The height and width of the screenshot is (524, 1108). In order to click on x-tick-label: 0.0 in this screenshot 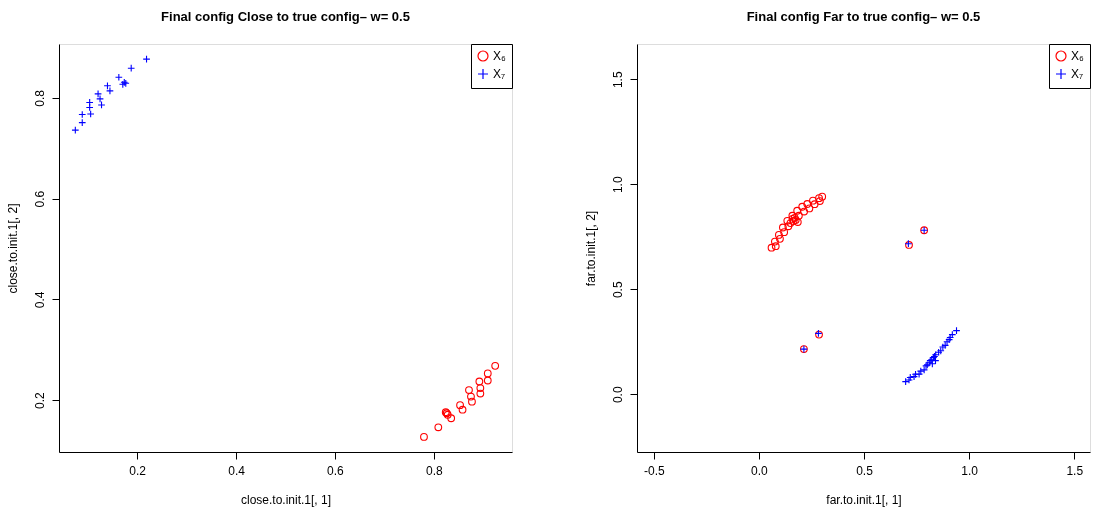, I will do `click(760, 470)`.